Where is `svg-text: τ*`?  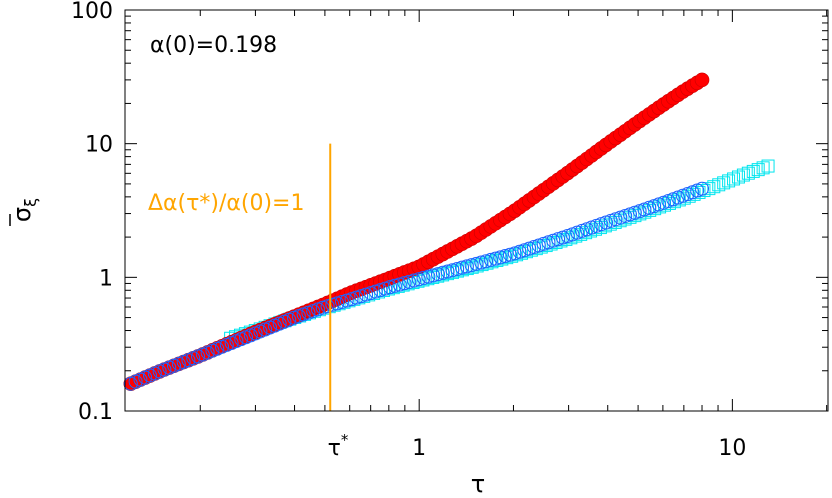 svg-text: τ* is located at coordinates (338, 446).